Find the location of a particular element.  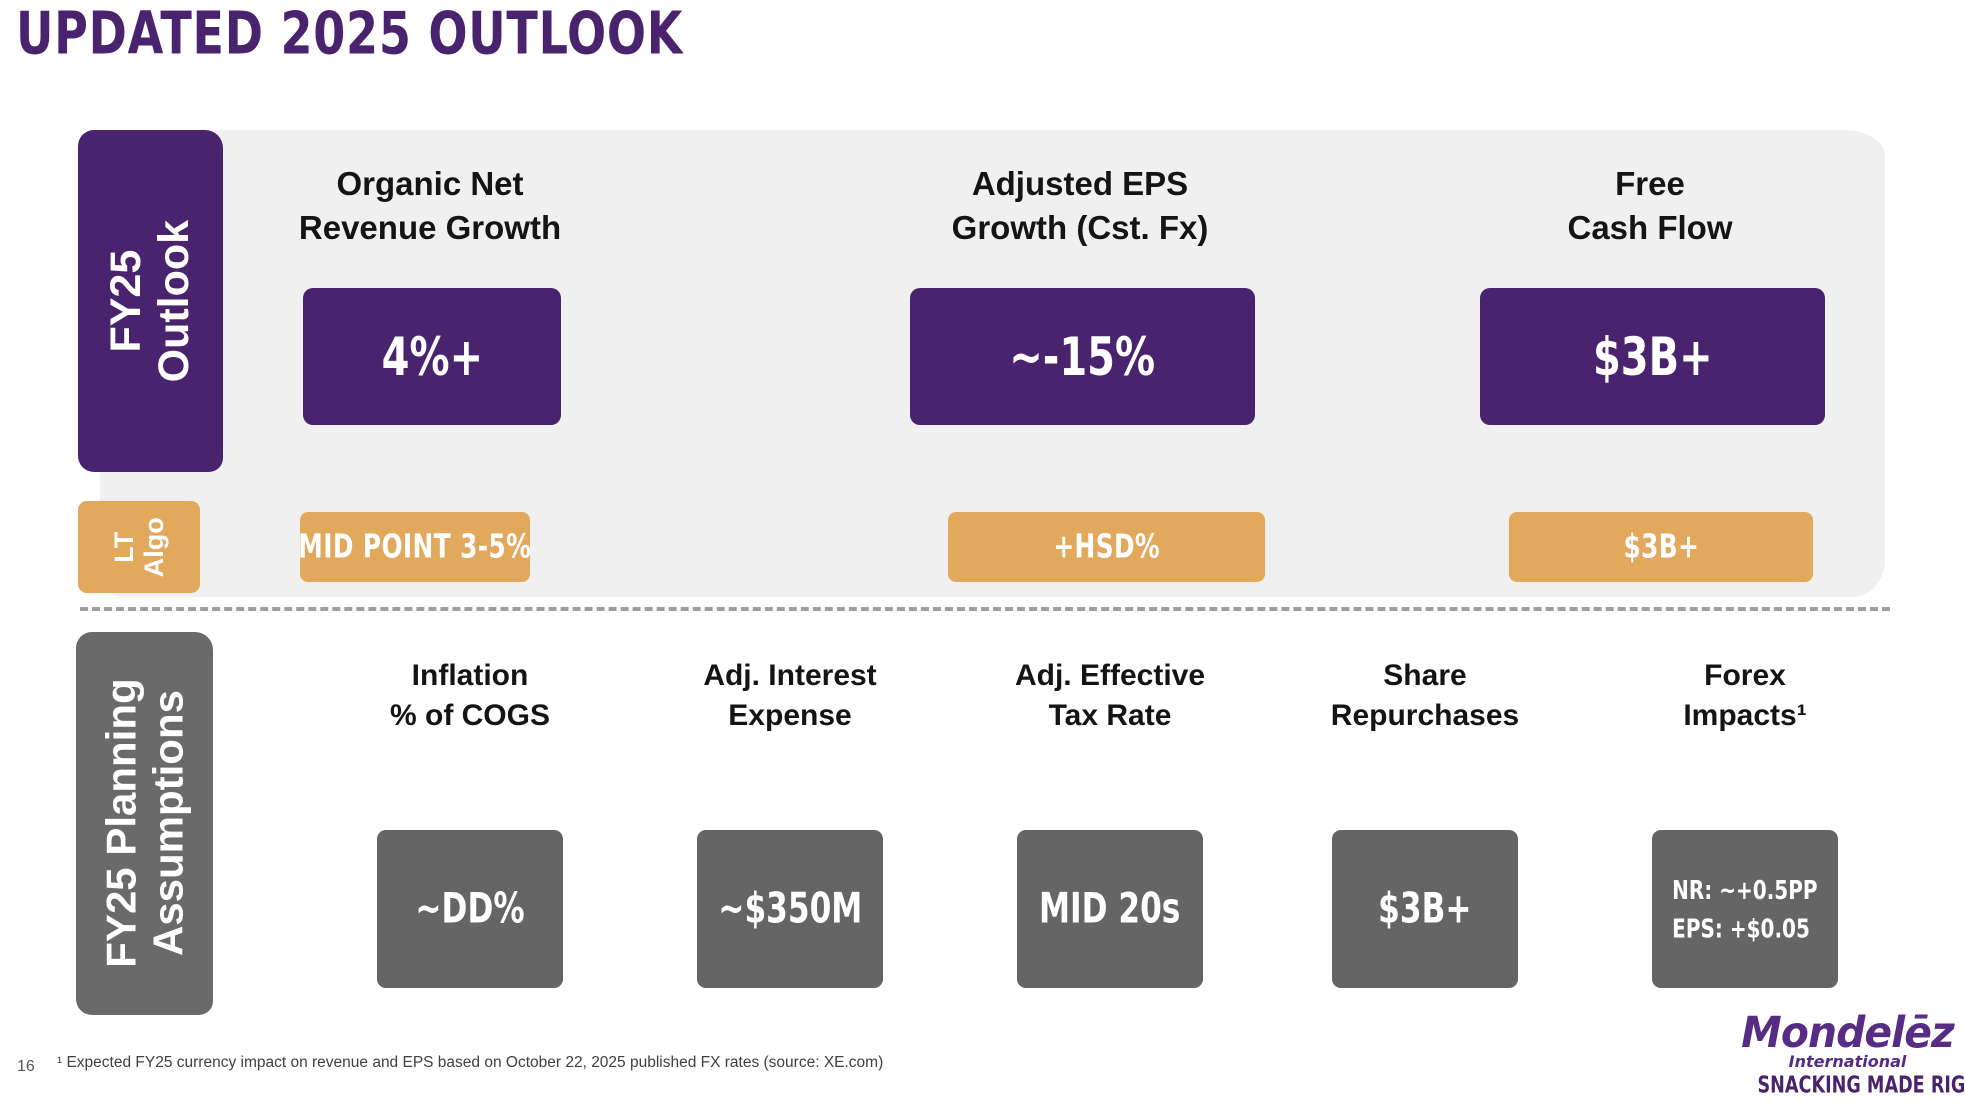

header-line1: Free is located at coordinates (1650, 183).